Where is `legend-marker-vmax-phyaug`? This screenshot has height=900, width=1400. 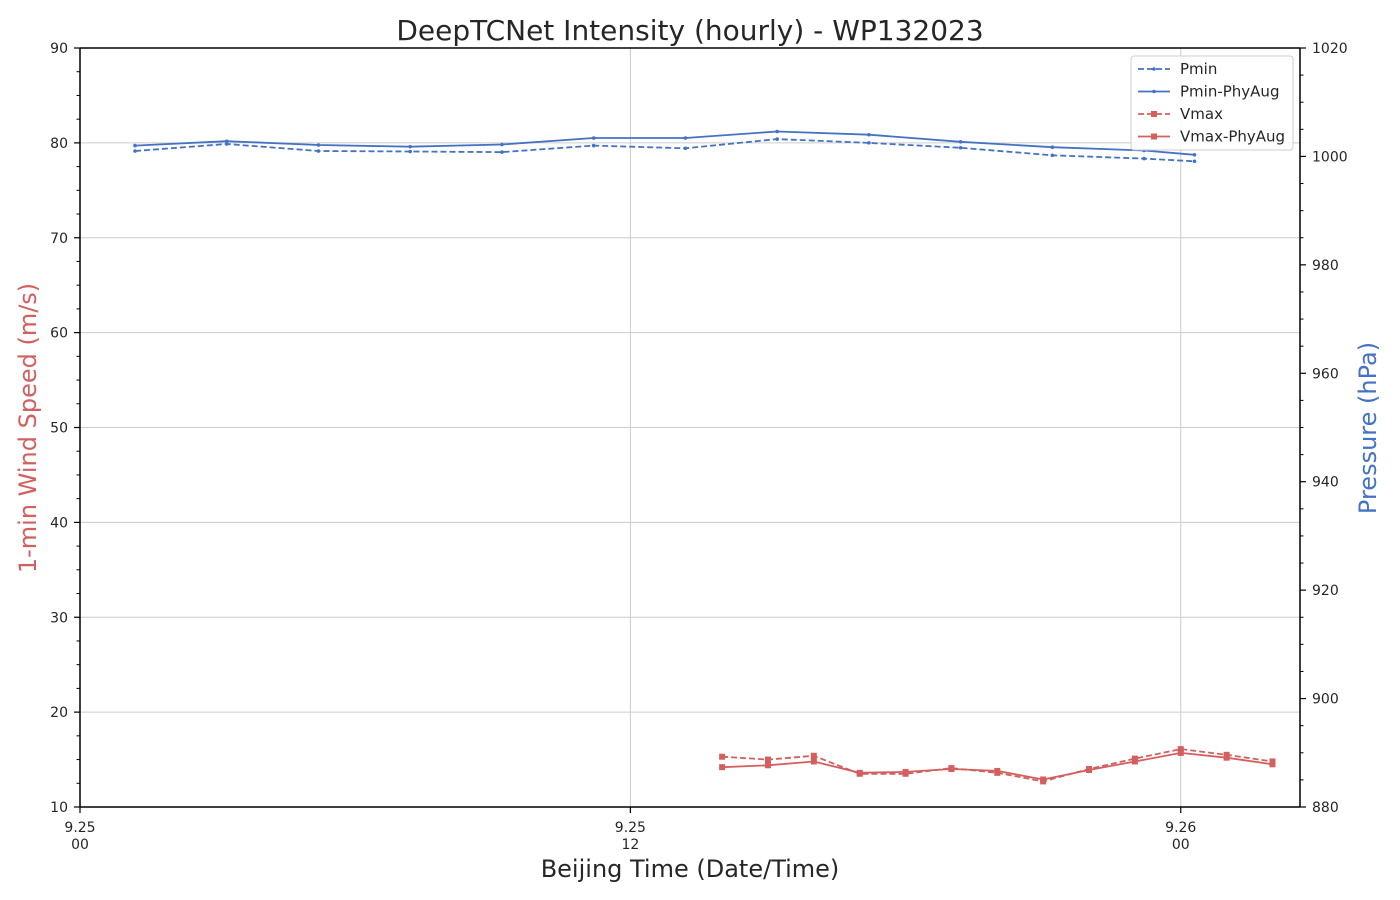
legend-marker-vmax-phyaug is located at coordinates (1154, 136).